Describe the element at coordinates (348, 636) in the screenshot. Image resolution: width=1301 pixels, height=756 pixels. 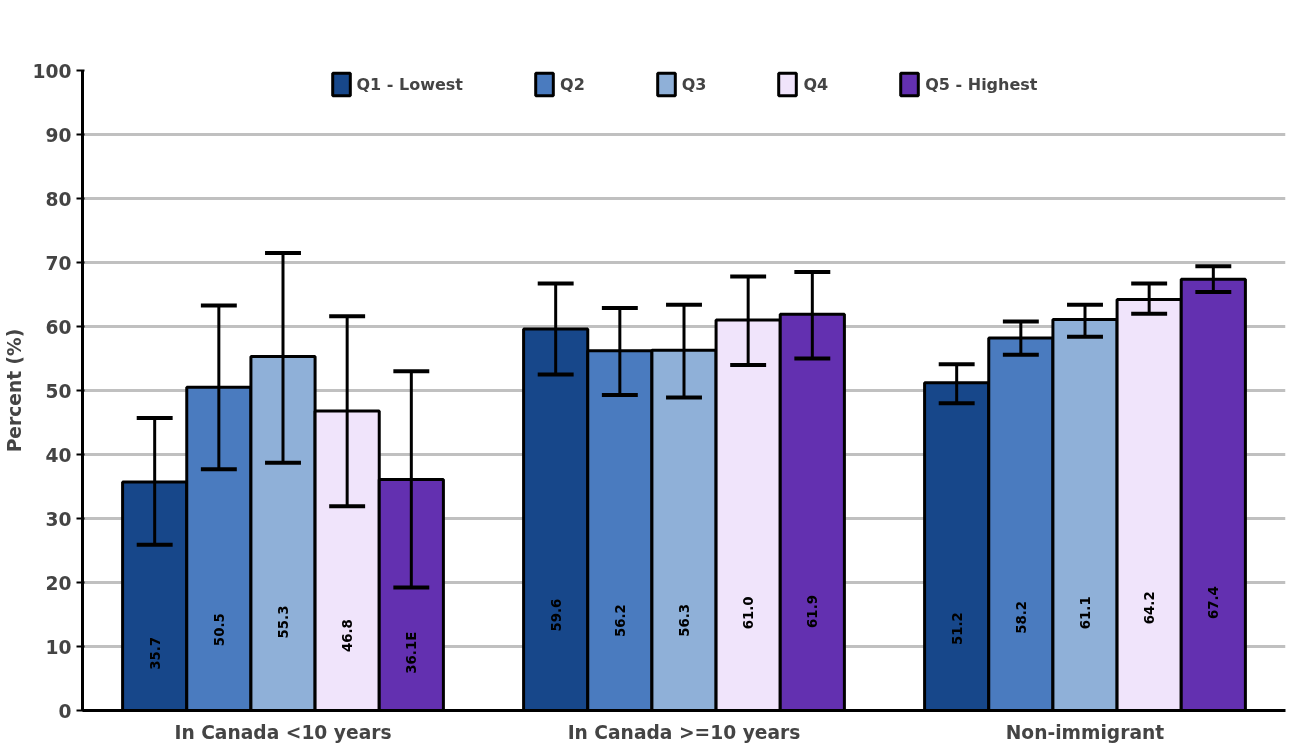
I see `data-label: 46.8` at that location.